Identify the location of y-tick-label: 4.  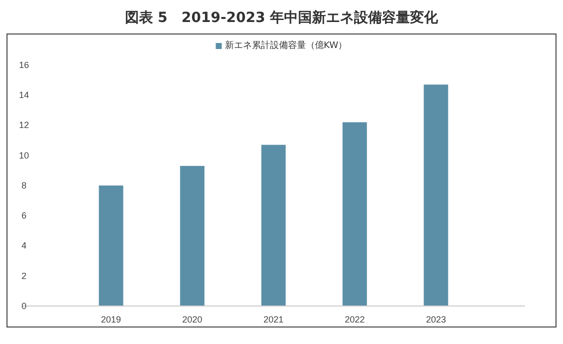
(24, 245).